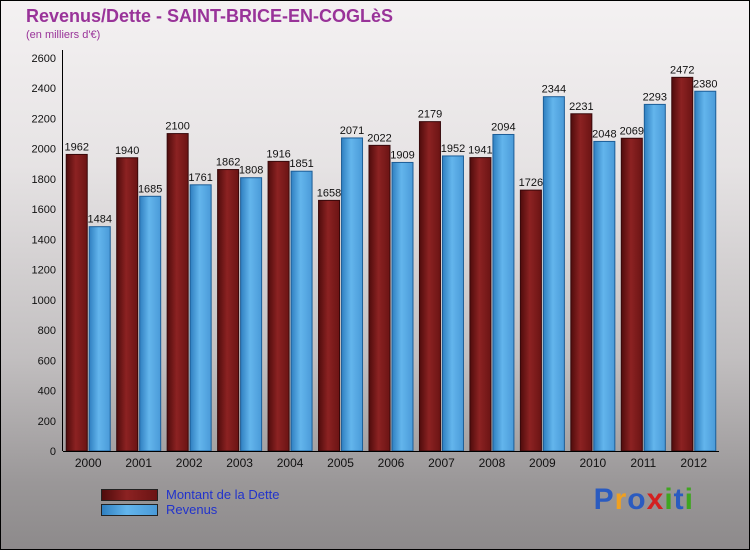 The width and height of the screenshot is (750, 550). Describe the element at coordinates (200, 178) in the screenshot. I see `svg-text: 1761` at that location.